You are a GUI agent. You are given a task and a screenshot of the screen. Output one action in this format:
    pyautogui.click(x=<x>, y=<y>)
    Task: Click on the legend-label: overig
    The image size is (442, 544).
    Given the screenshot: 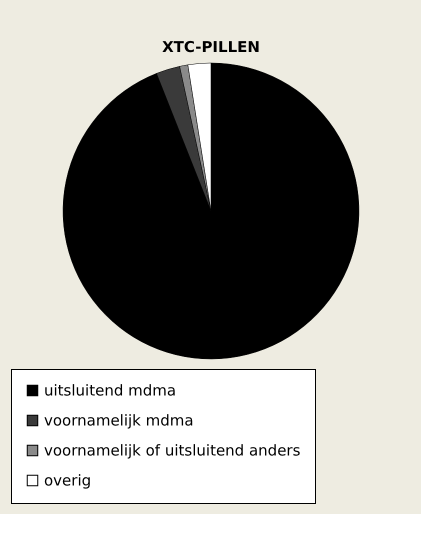 What is the action you would take?
    pyautogui.click(x=68, y=481)
    